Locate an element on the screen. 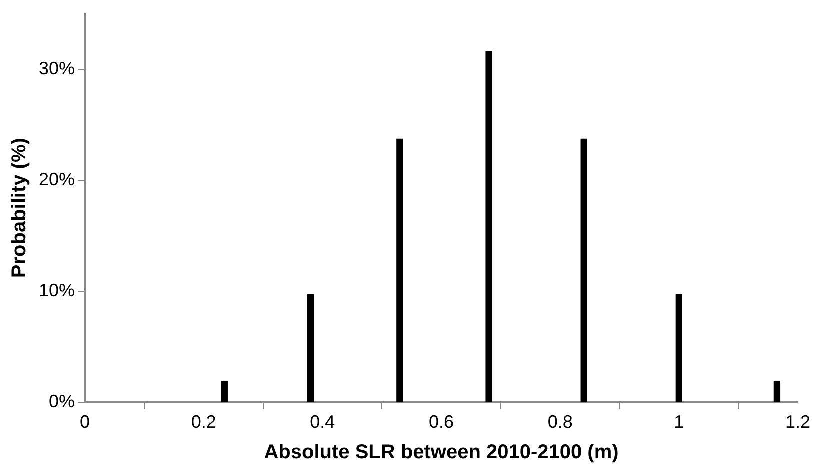 This screenshot has height=469, width=828. y-axis-title: Probability (%) is located at coordinates (19, 208).